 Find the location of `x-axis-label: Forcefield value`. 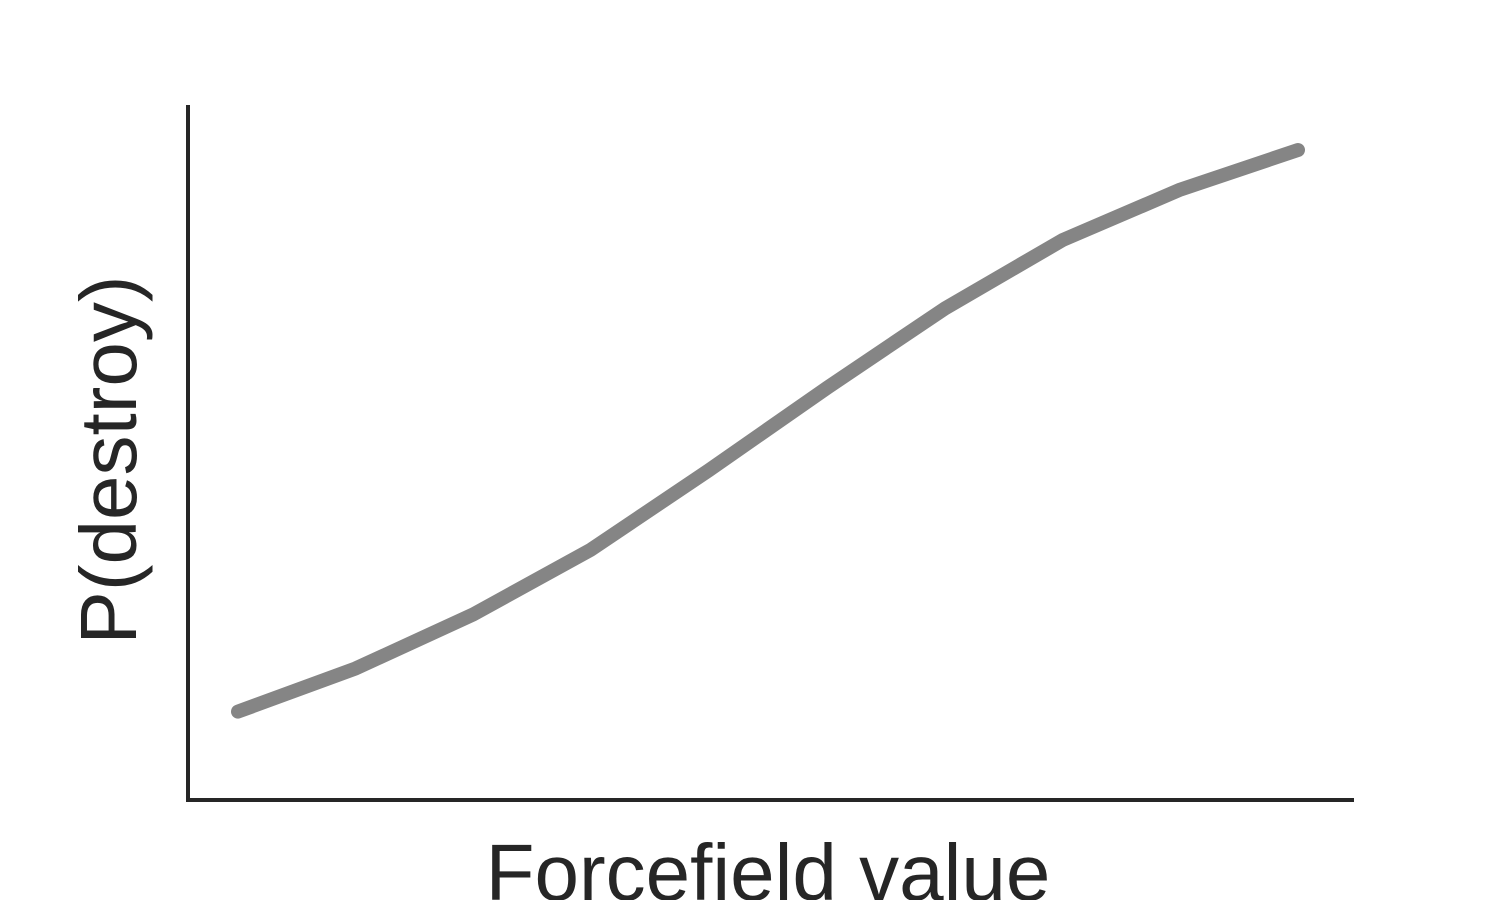

x-axis-label: Forcefield value is located at coordinates (768, 864).